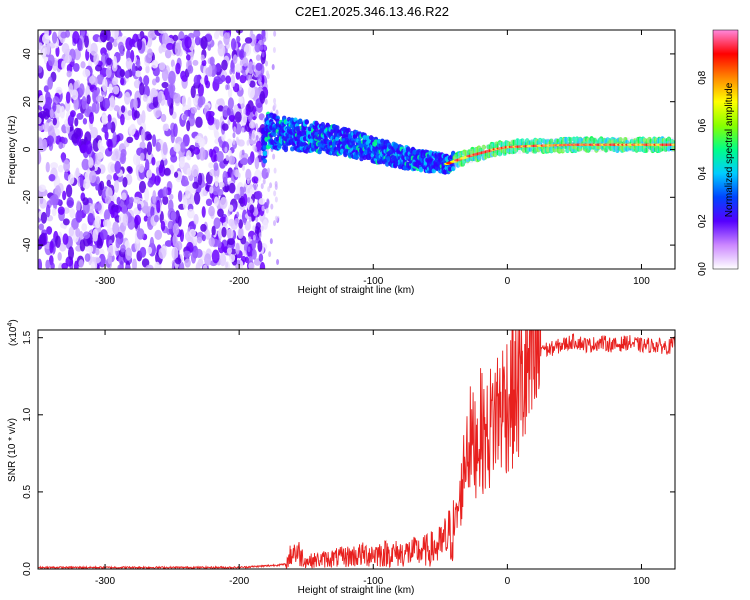  I want to click on x-tick-label: -300, so click(105, 581).